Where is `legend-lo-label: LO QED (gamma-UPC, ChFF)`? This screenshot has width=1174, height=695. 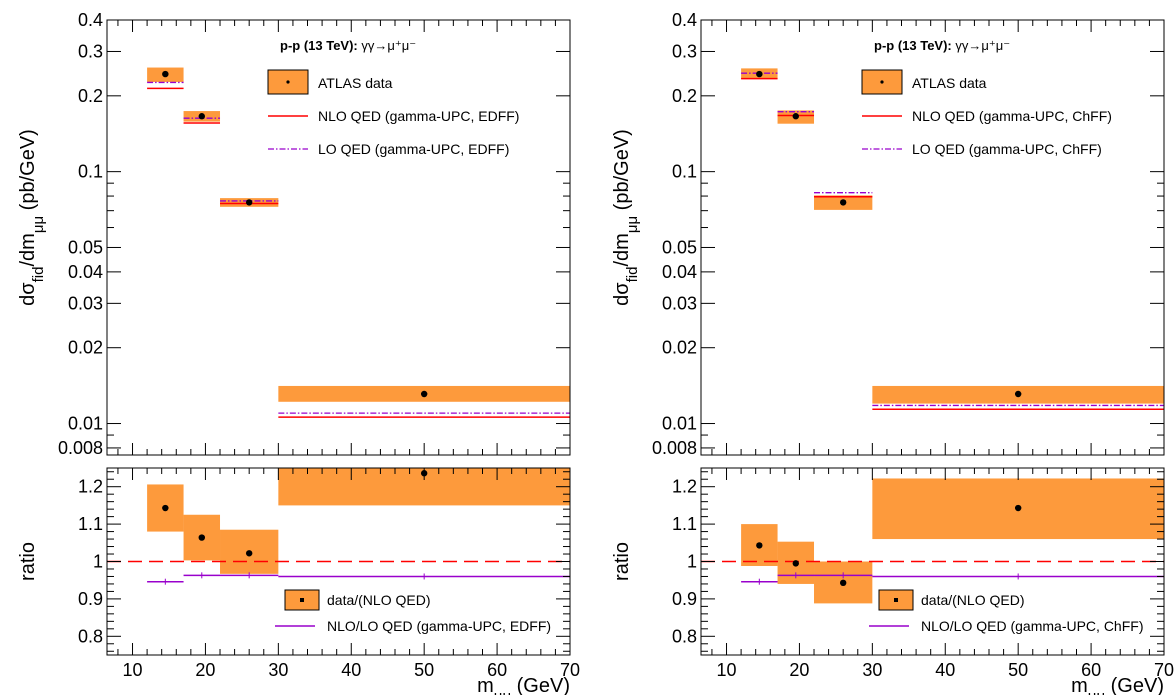
legend-lo-label: LO QED (gamma-UPC, ChFF) is located at coordinates (1007, 149).